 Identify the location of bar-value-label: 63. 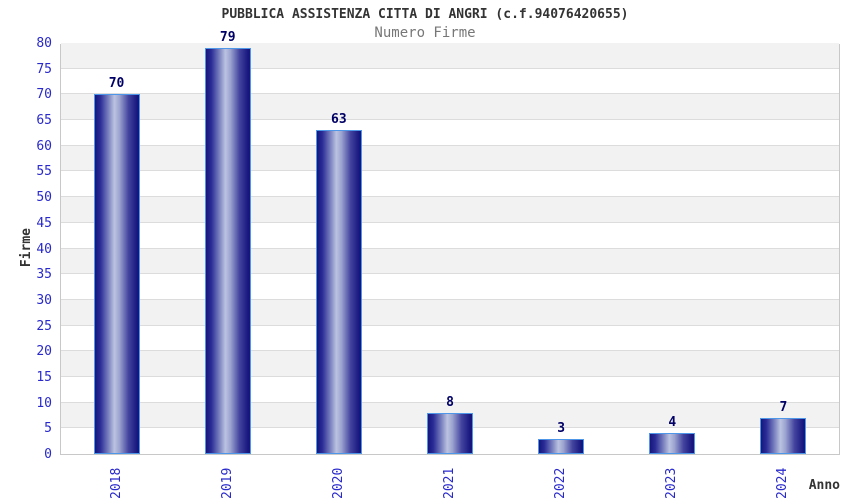
(339, 120).